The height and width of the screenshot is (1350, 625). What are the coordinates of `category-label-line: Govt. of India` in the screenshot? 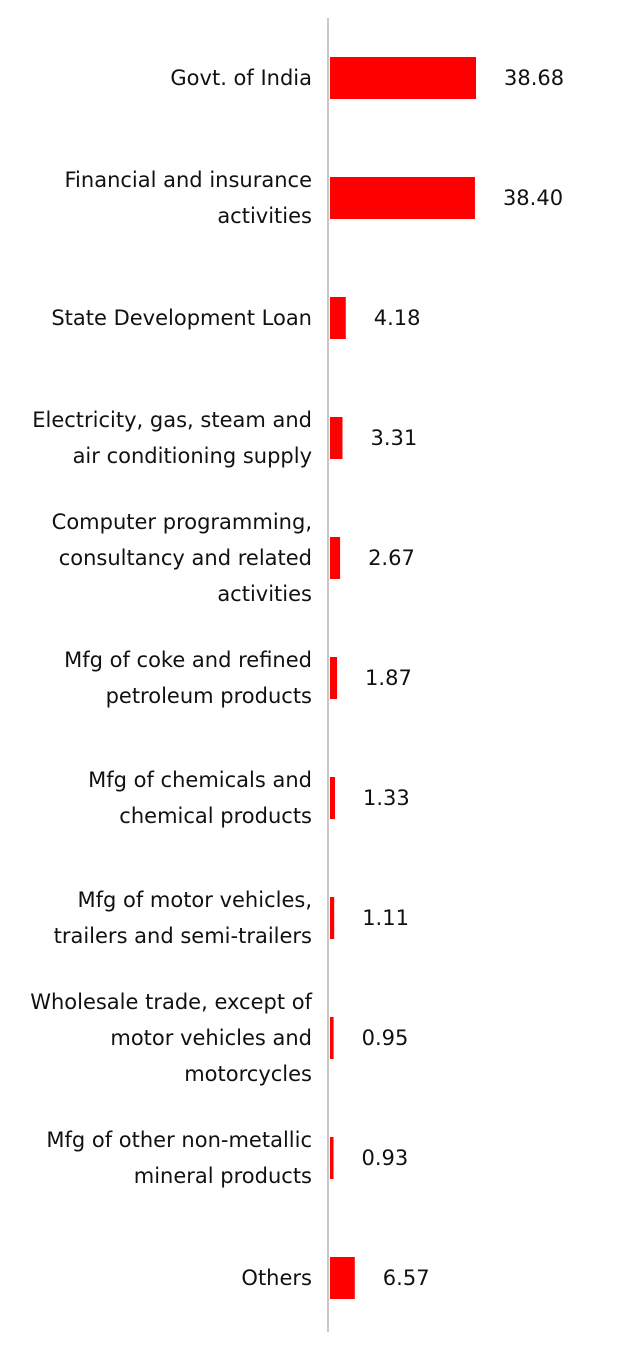 It's located at (241, 78).